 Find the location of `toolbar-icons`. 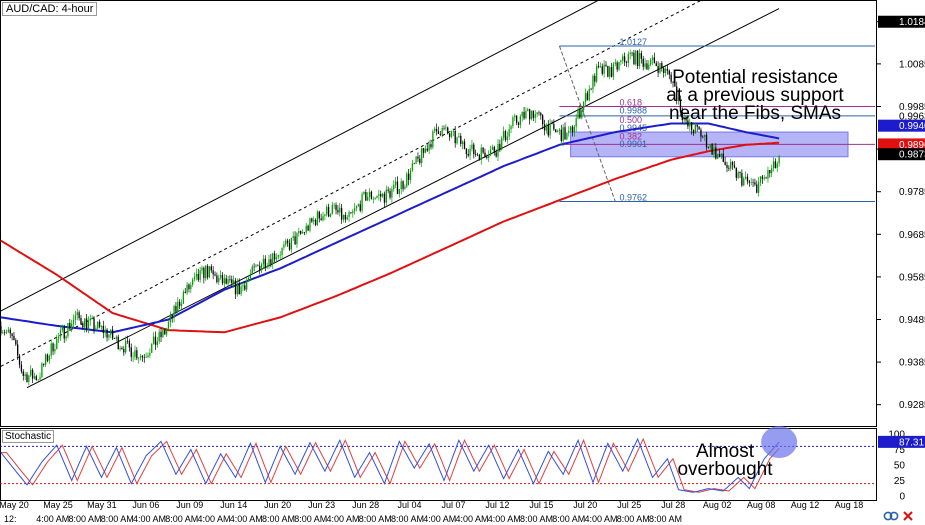

toolbar-icons is located at coordinates (898, 516).